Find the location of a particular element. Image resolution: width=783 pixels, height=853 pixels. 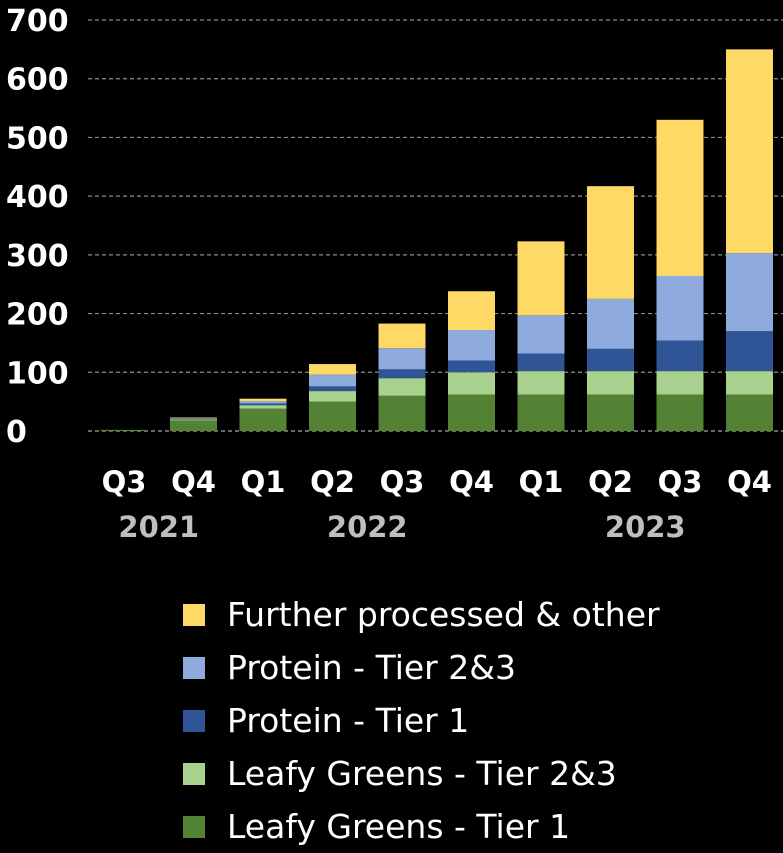

legend-item: Further processed & other is located at coordinates (421, 614).